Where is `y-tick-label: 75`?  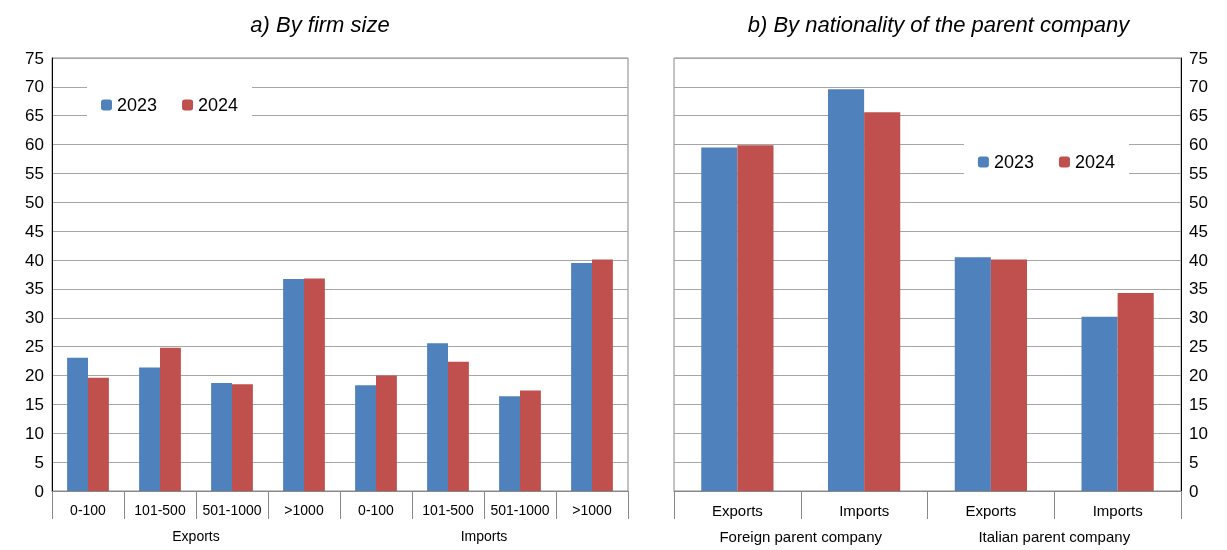 y-tick-label: 75 is located at coordinates (34, 58).